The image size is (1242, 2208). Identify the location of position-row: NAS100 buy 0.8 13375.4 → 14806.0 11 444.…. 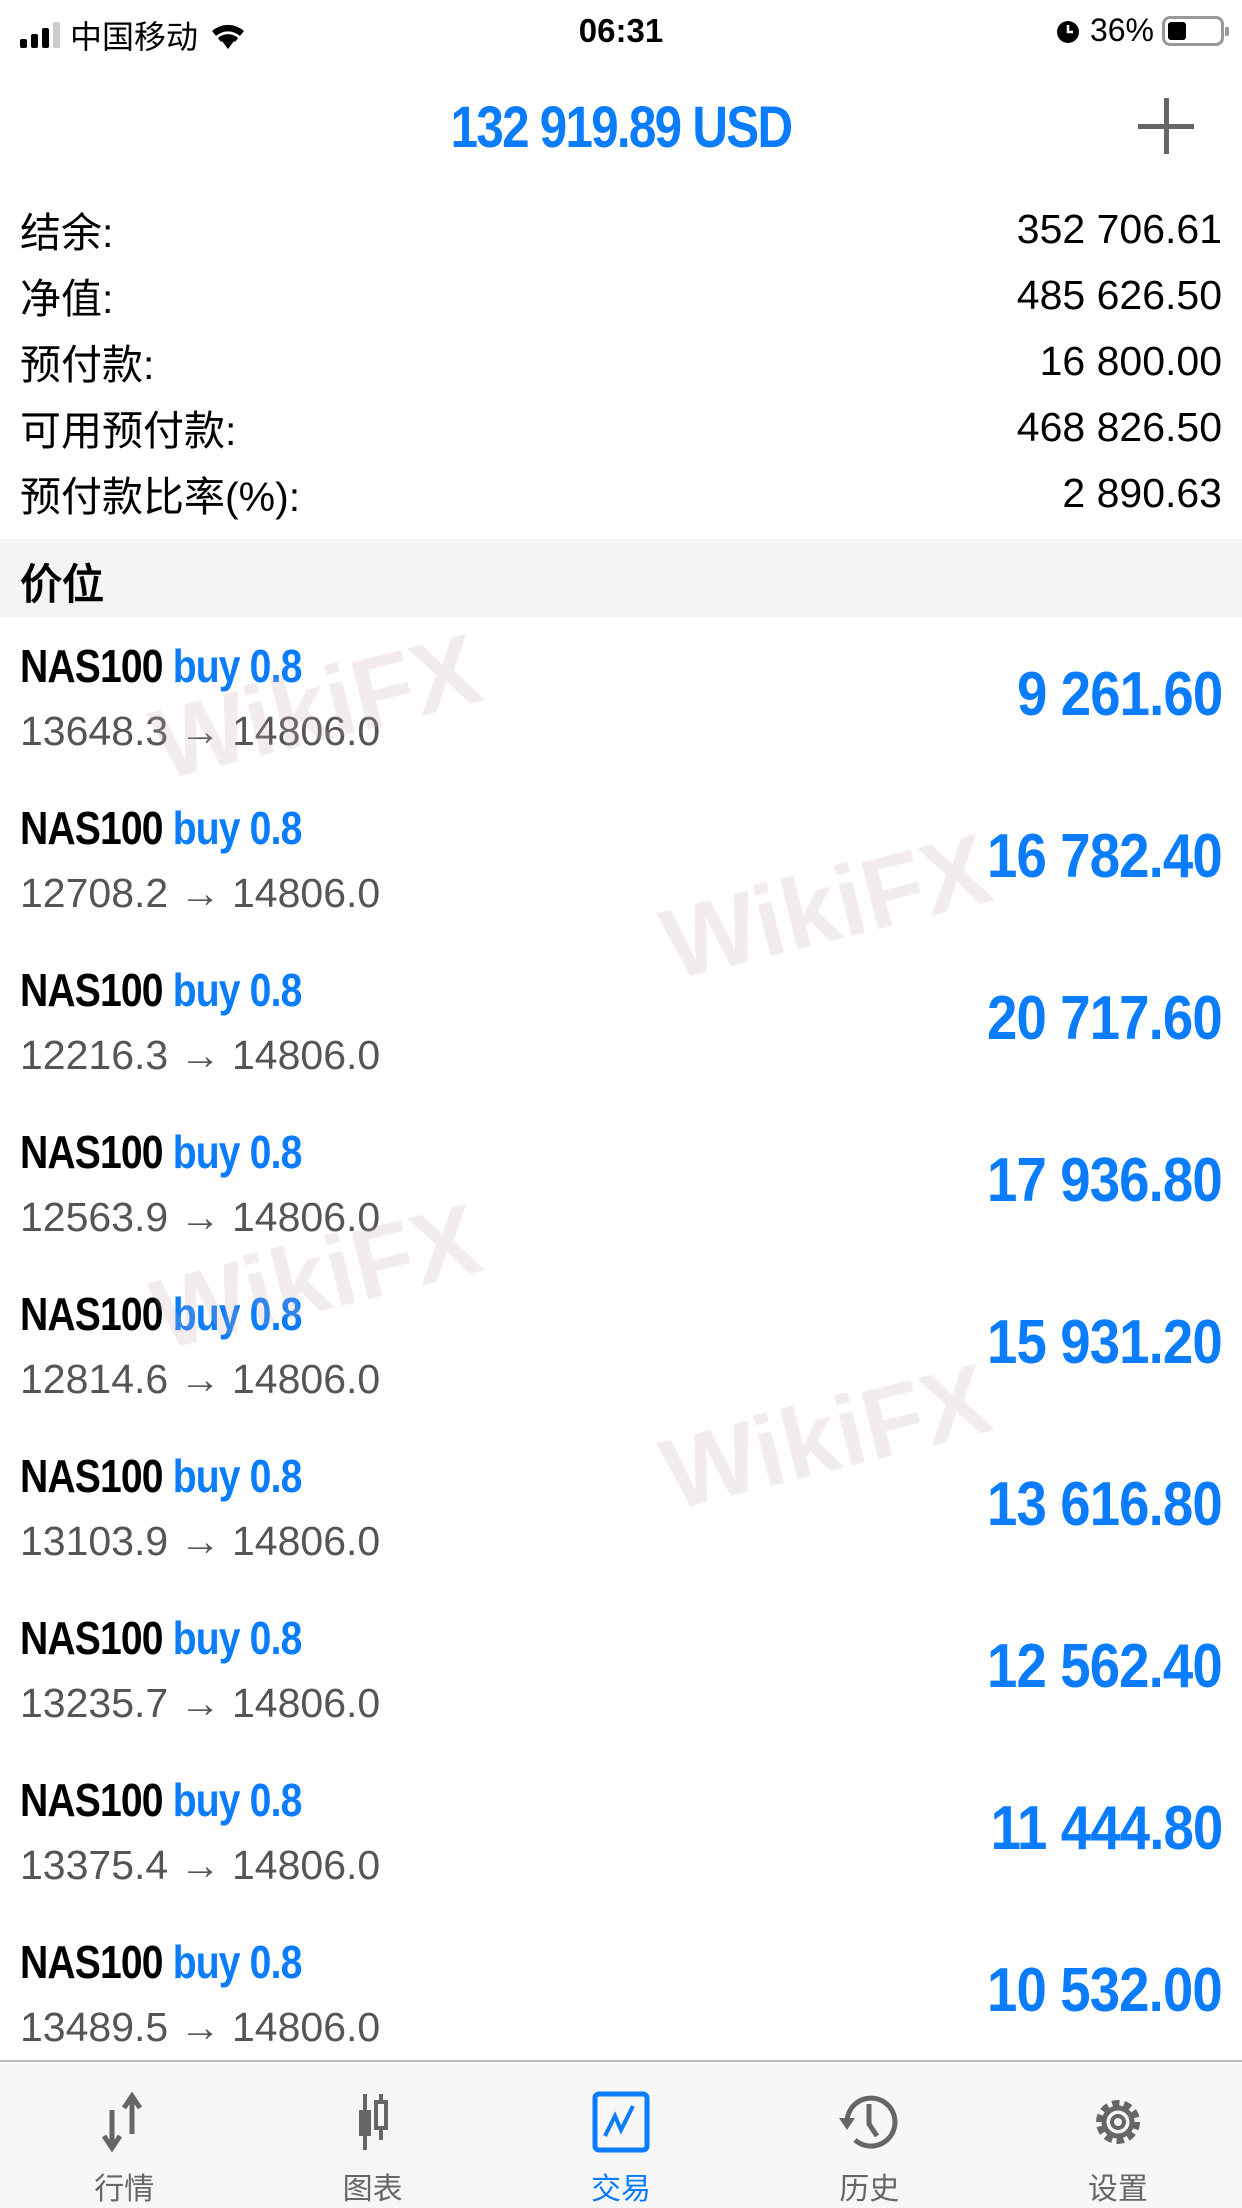
(621, 1832).